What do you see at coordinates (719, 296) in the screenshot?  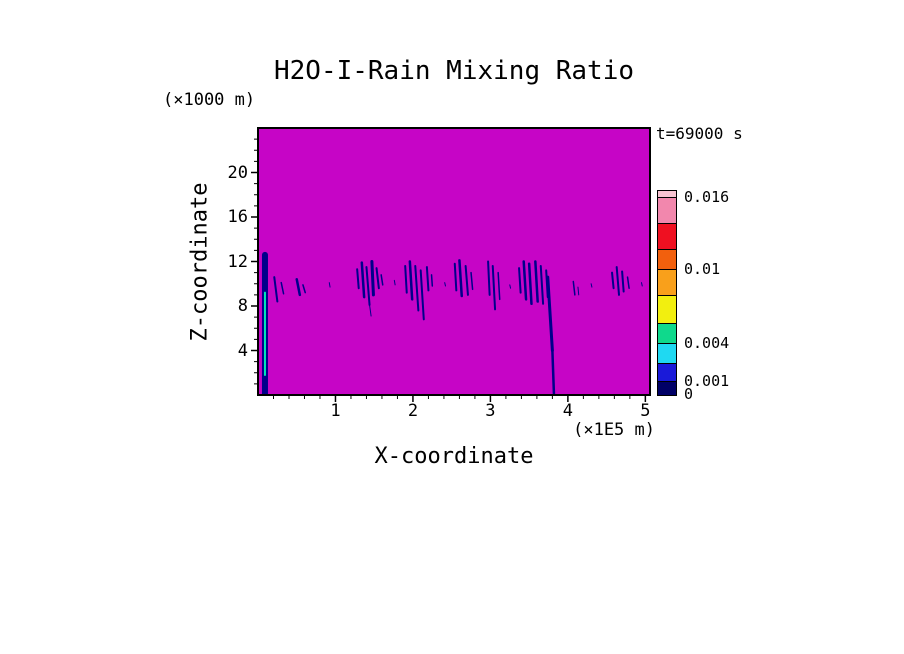 I see `colorbar-labels: 0.016 0.01 0.004 0.001 0` at bounding box center [719, 296].